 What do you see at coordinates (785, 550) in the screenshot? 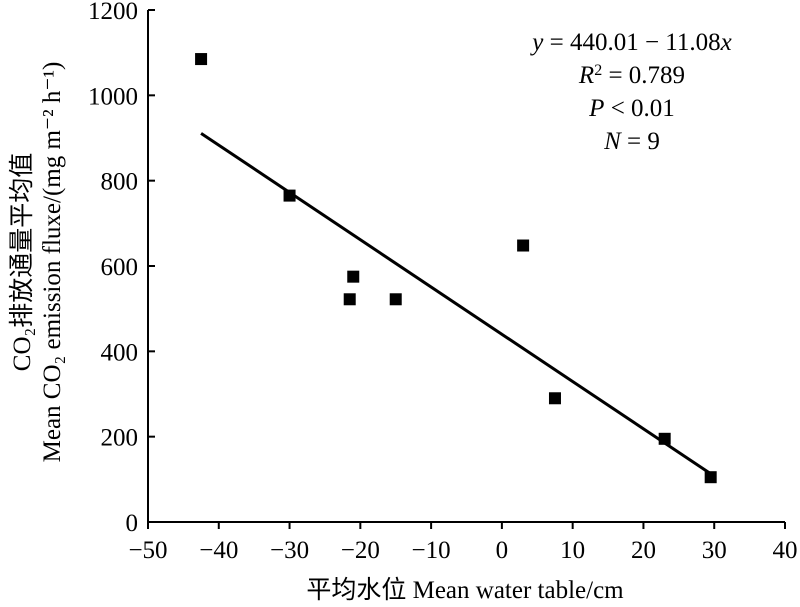
I see `x-tick-label: 40` at bounding box center [785, 550].